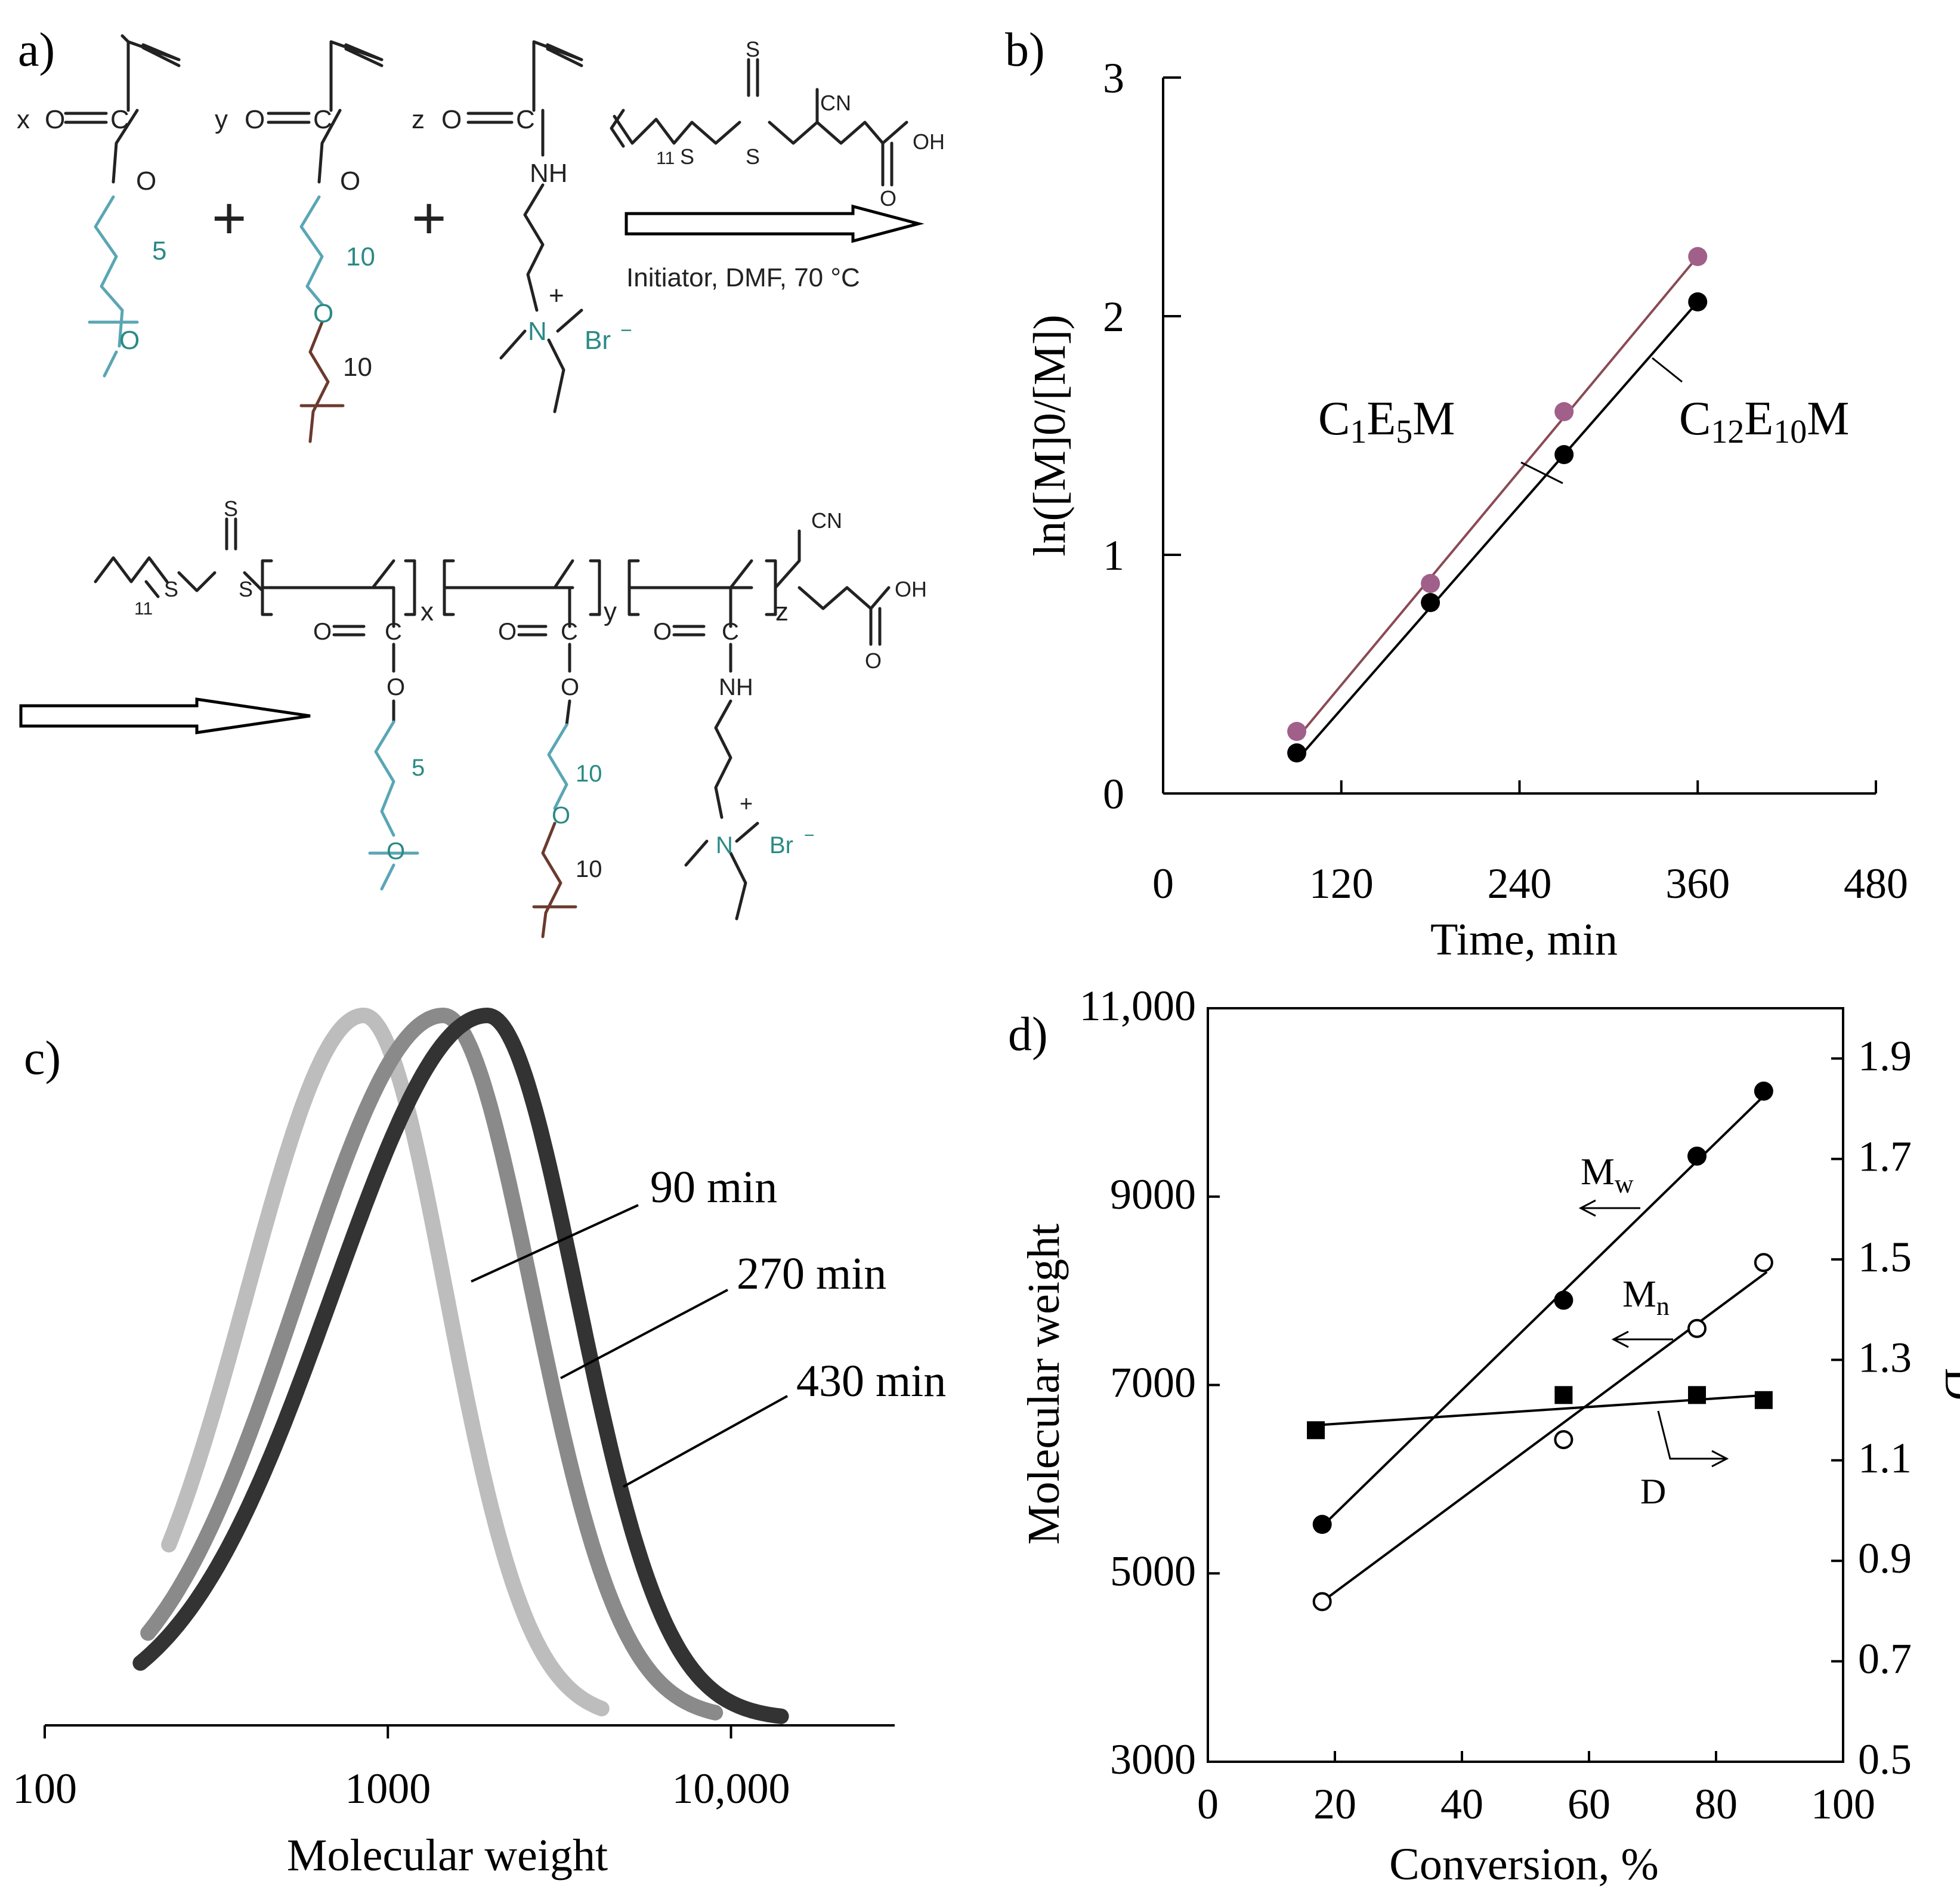 The image size is (1960, 1893). I want to click on y-tick-label: 2, so click(1113, 317).